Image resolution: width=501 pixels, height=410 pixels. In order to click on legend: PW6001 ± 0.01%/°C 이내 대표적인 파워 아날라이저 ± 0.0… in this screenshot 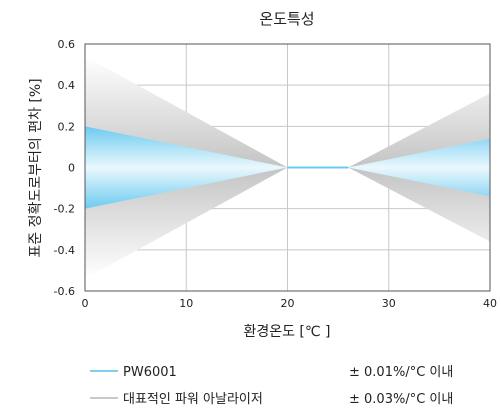, I will do `click(271, 386)`.